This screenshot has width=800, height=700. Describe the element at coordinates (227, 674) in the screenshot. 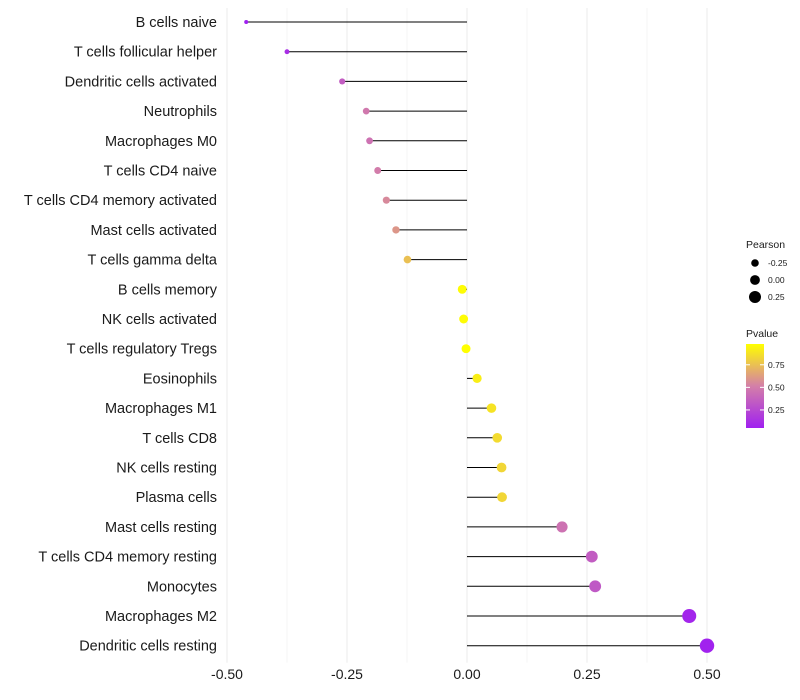

I see `x-tick-label: -0.50` at that location.